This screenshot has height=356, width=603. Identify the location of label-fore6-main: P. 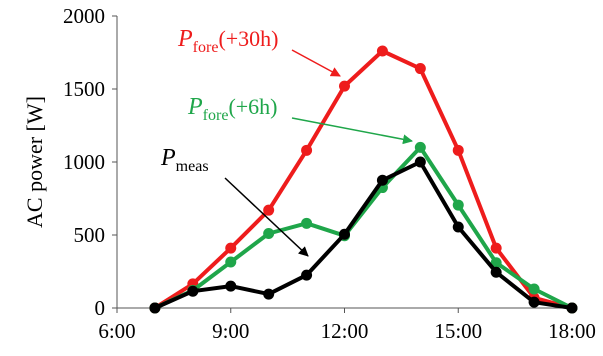
(195, 107).